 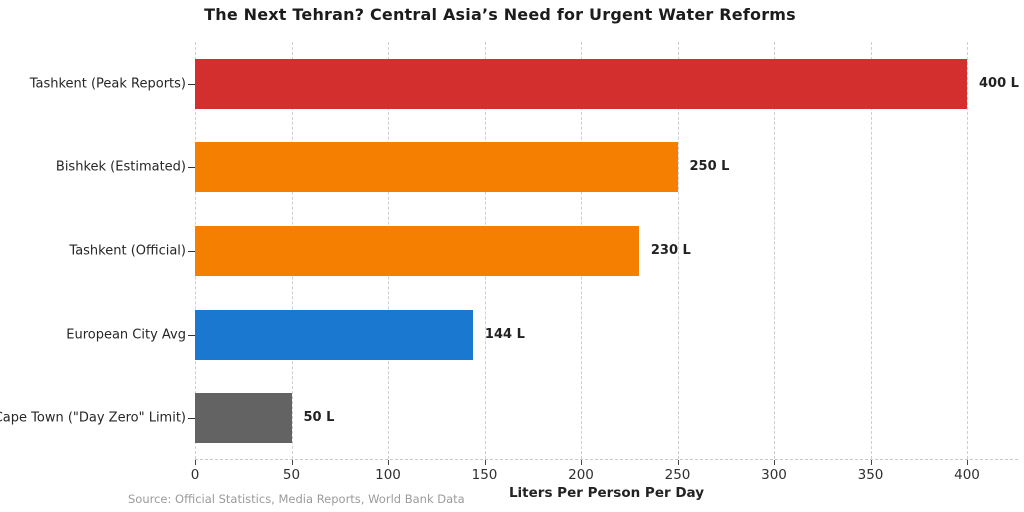 What do you see at coordinates (120, 167) in the screenshot?
I see `category-label: Bishkek (Estimated)` at bounding box center [120, 167].